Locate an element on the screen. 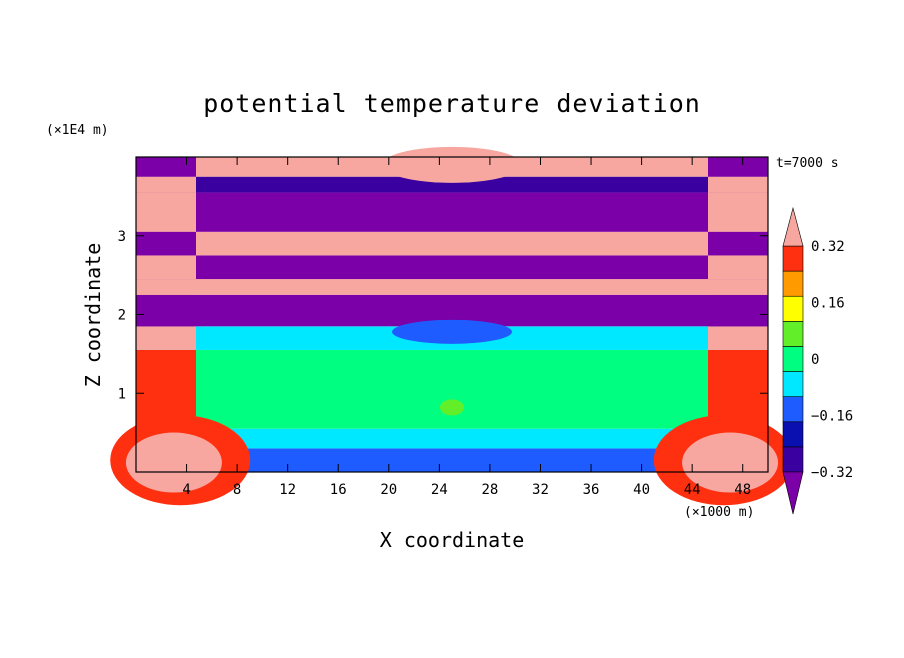  y-tick-label: 2 is located at coordinates (122, 316).